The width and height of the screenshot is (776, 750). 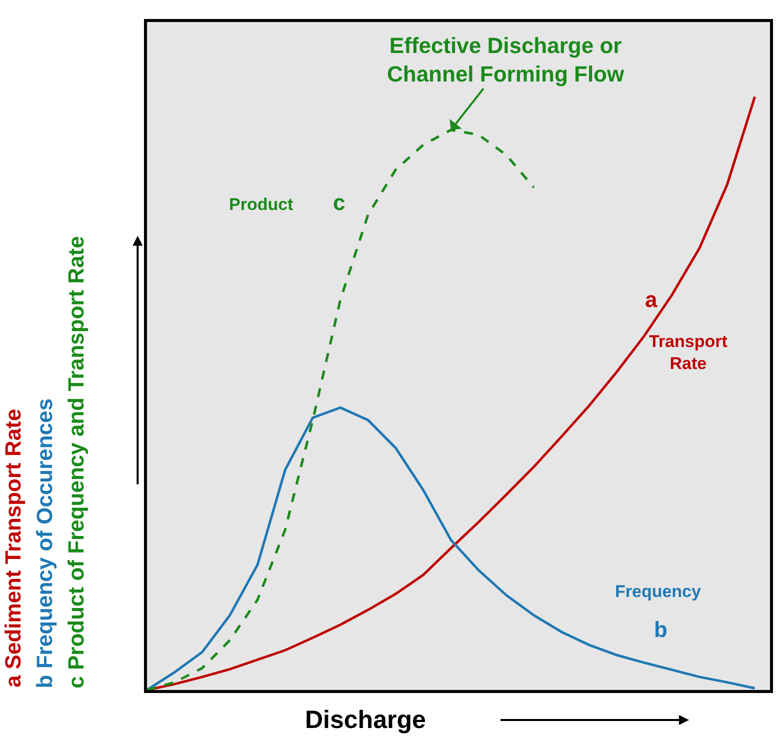 What do you see at coordinates (658, 591) in the screenshot?
I see `text: Frequency` at bounding box center [658, 591].